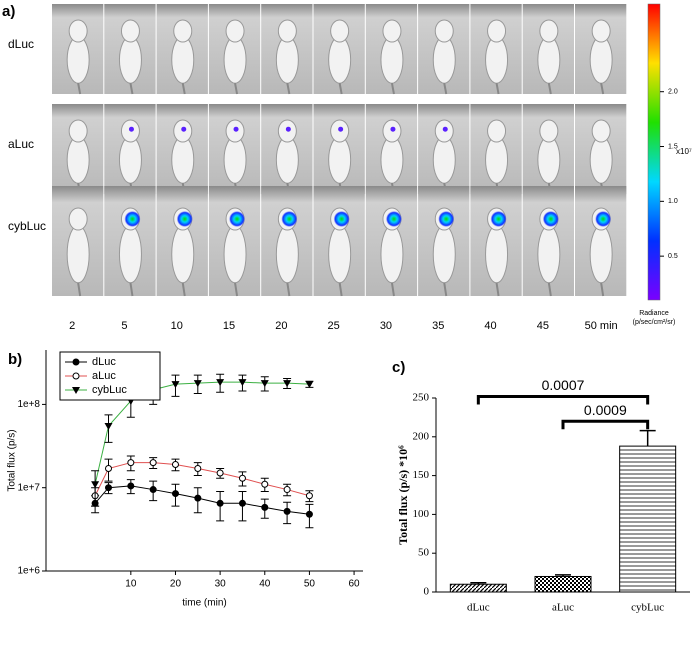 This screenshot has height=646, width=700. Describe the element at coordinates (221, 584) in the screenshot. I see `x-tick-label: 30` at that location.